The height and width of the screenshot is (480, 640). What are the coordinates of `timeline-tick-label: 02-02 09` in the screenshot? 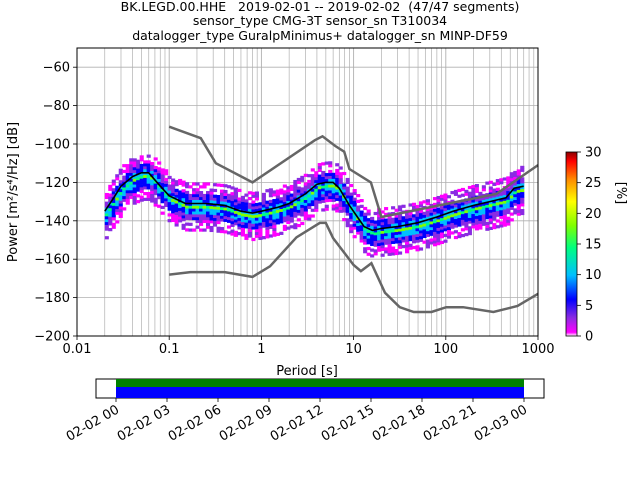 It's located at (246, 423).